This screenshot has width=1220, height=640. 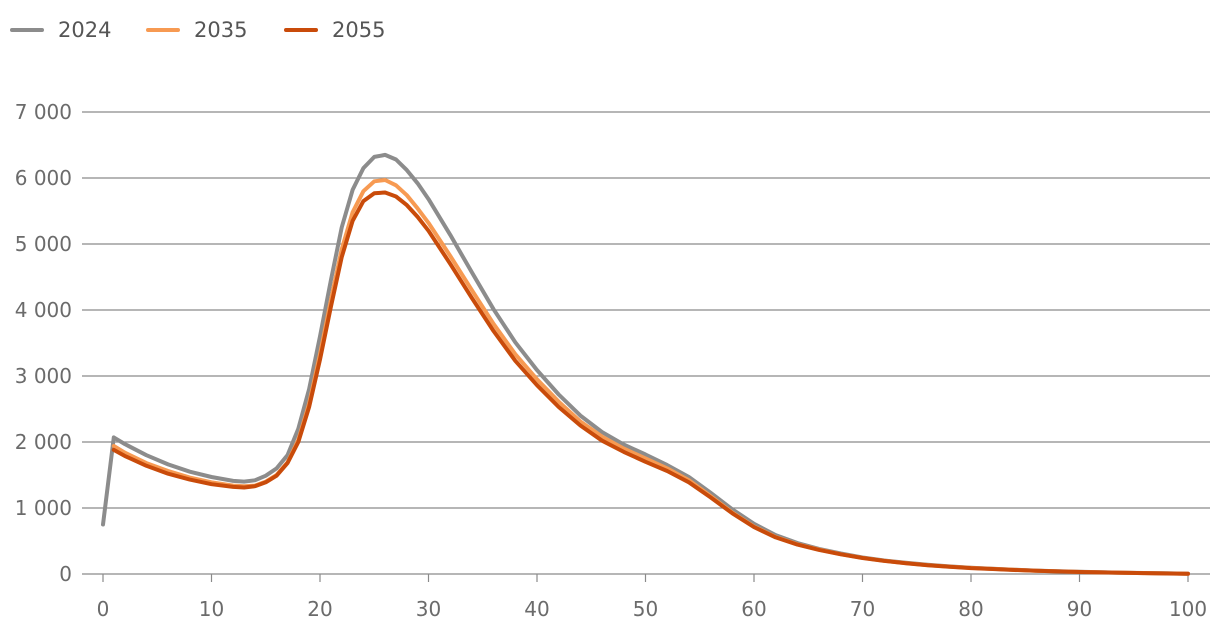 What do you see at coordinates (211, 609) in the screenshot?
I see `x-tick-label: 10` at bounding box center [211, 609].